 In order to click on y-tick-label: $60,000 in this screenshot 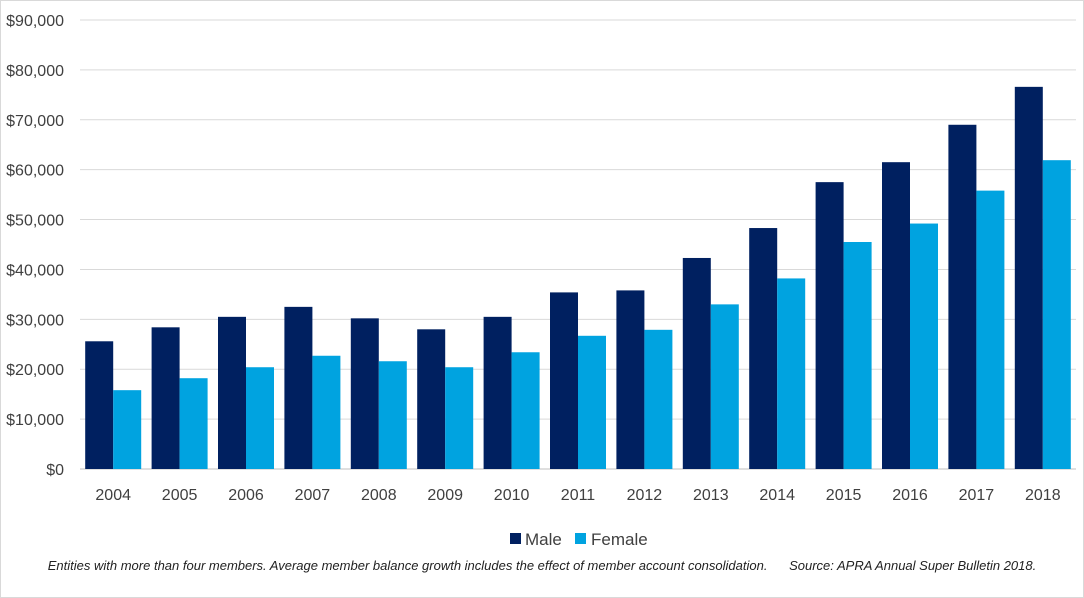, I will do `click(35, 171)`.